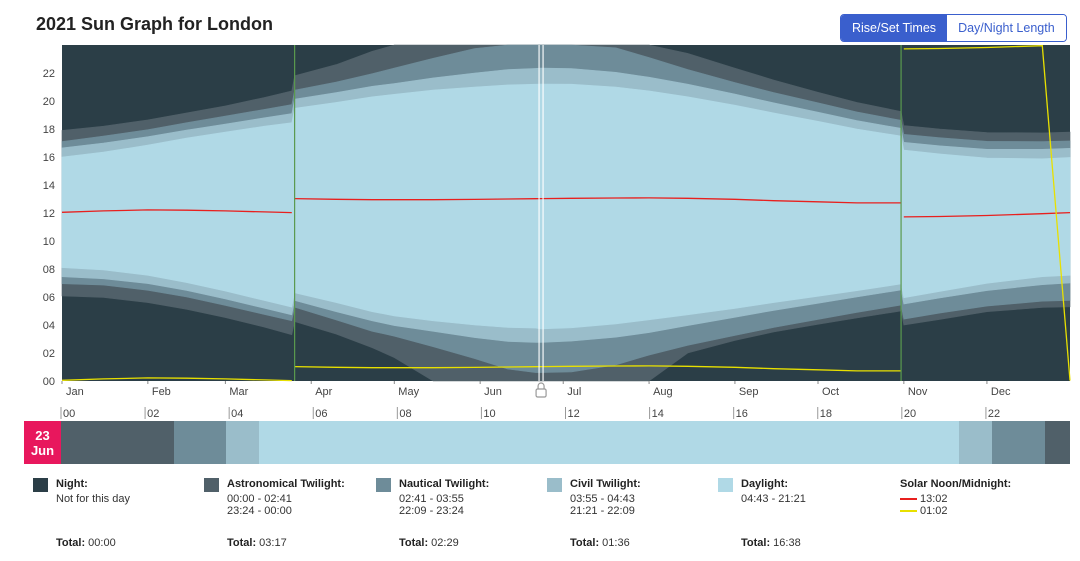 The height and width of the screenshot is (561, 1080). Describe the element at coordinates (161, 392) in the screenshot. I see `month-tick-label: Feb` at that location.